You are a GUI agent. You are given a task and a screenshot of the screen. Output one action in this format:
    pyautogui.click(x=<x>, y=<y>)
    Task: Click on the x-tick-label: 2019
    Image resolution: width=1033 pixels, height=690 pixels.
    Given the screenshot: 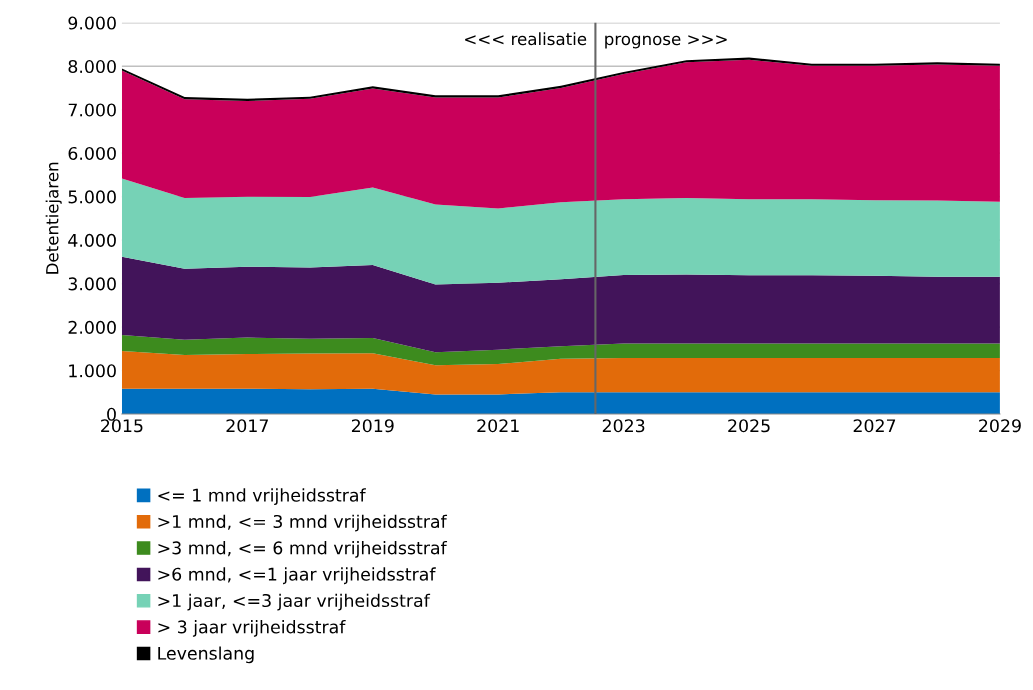 What is the action you would take?
    pyautogui.click(x=372, y=426)
    